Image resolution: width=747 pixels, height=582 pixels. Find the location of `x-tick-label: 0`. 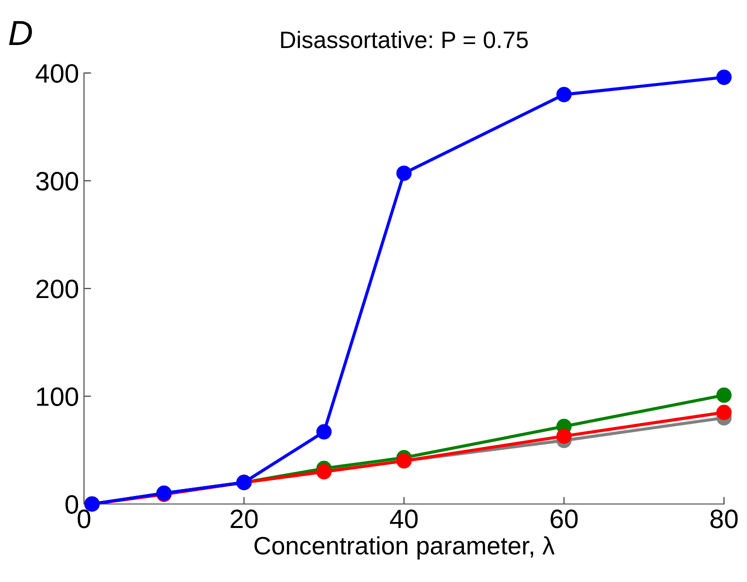

x-tick-label: 0 is located at coordinates (84, 519).